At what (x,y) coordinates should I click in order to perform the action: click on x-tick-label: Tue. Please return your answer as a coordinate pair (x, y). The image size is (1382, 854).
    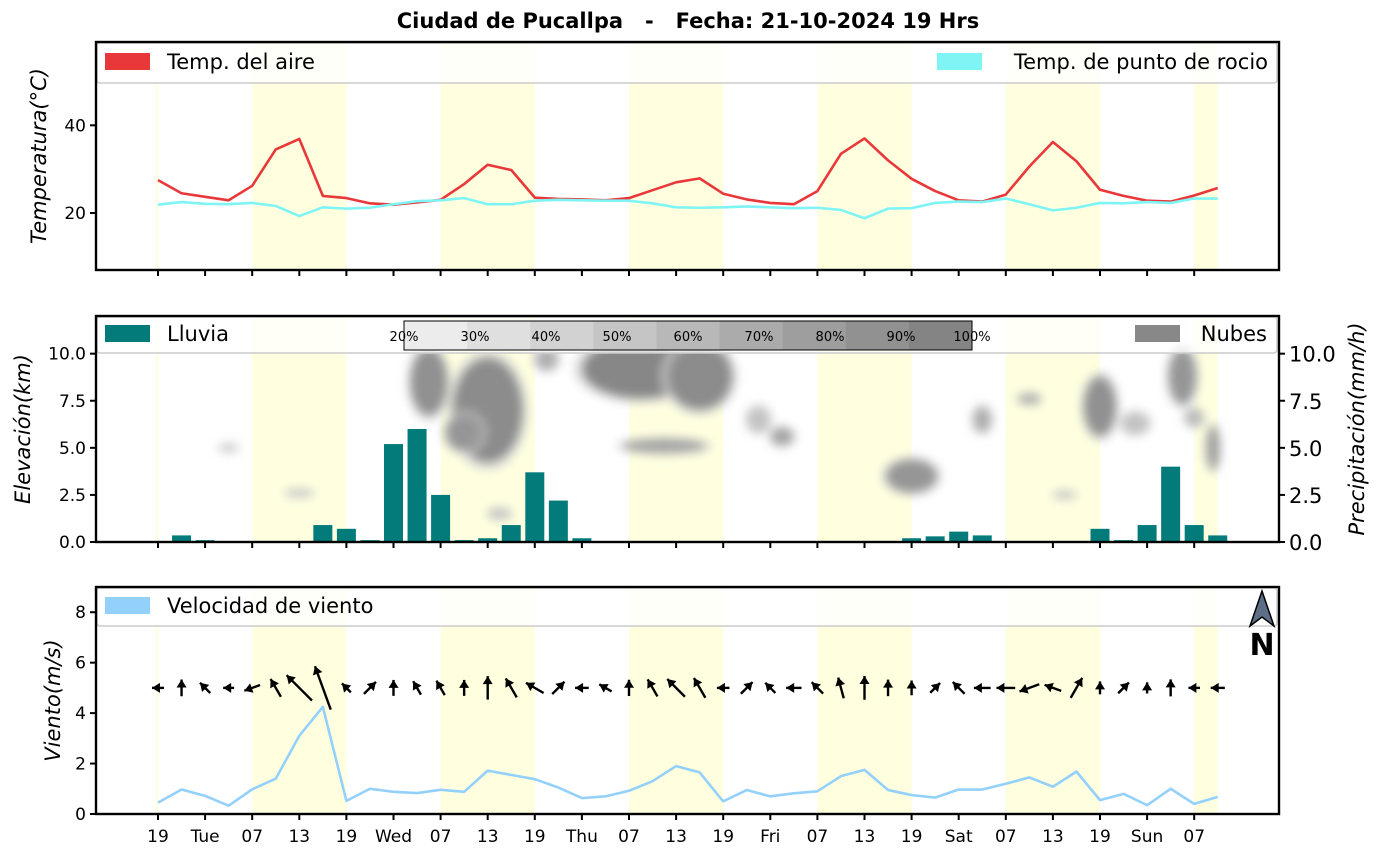
    Looking at the image, I should click on (205, 837).